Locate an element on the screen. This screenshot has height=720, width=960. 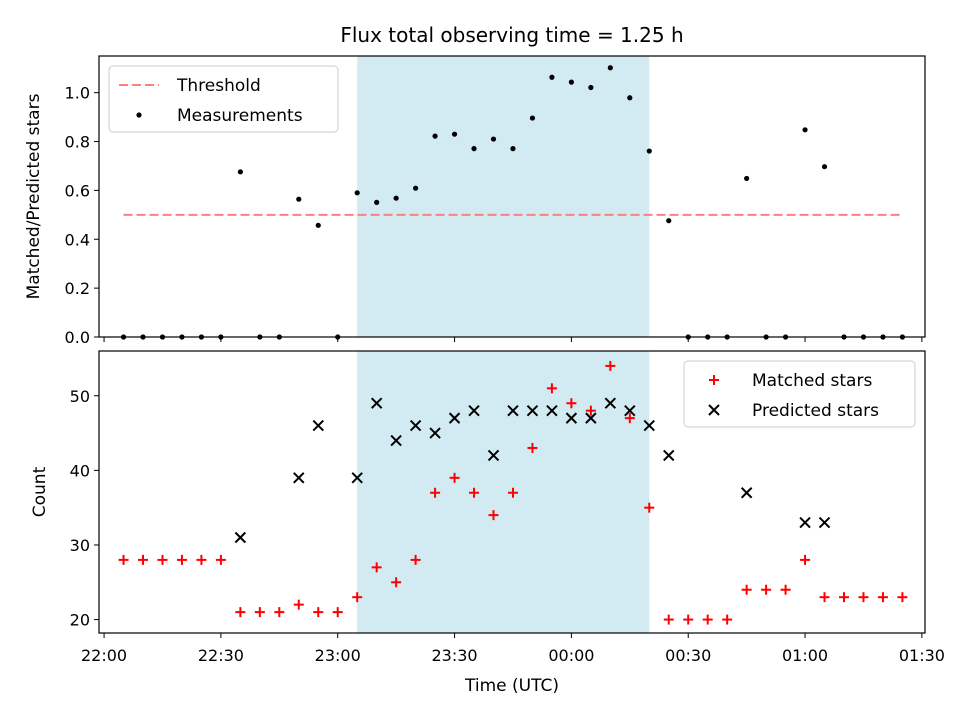
y-tick-label: 1.0 is located at coordinates (77, 93).